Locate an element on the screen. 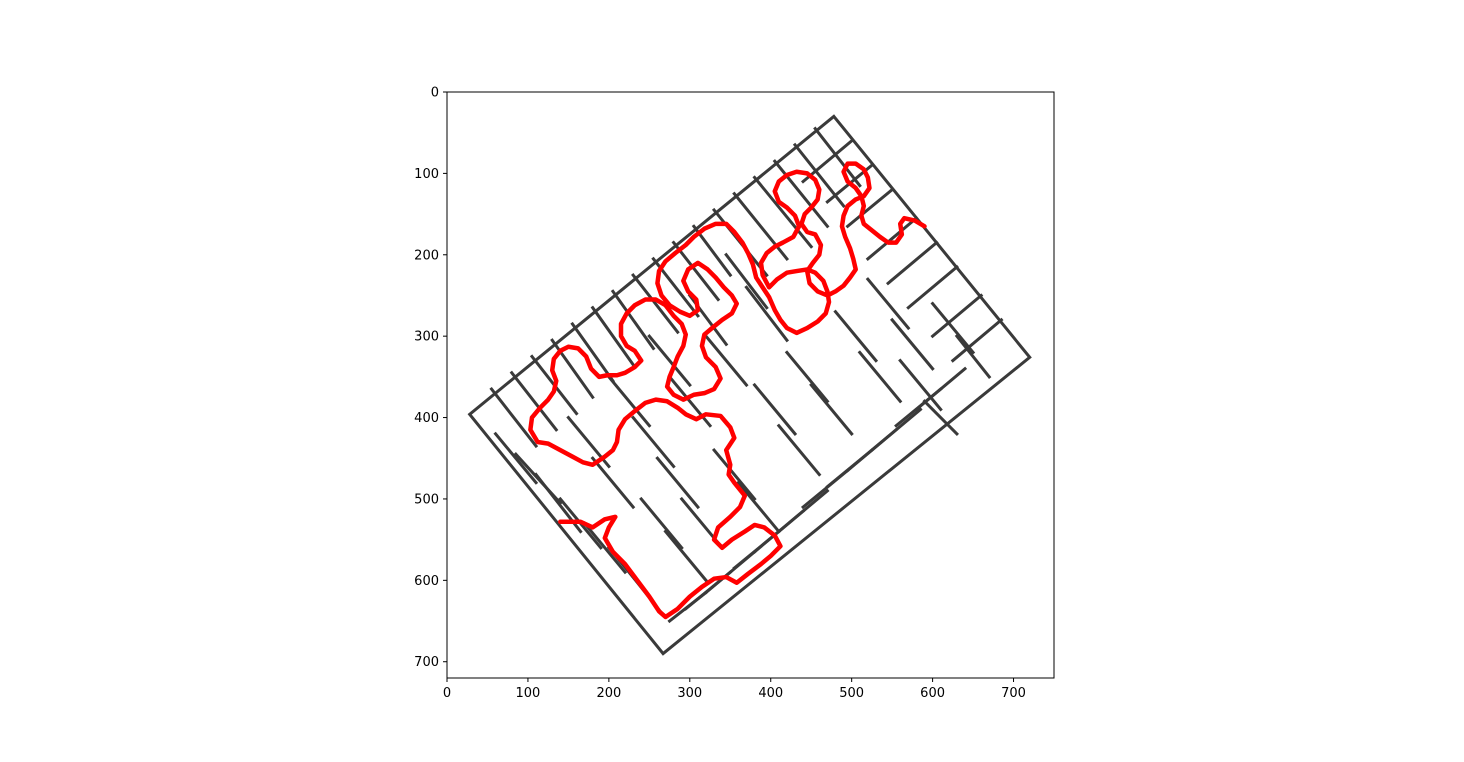  x-tick-label: 600 is located at coordinates (932, 693).